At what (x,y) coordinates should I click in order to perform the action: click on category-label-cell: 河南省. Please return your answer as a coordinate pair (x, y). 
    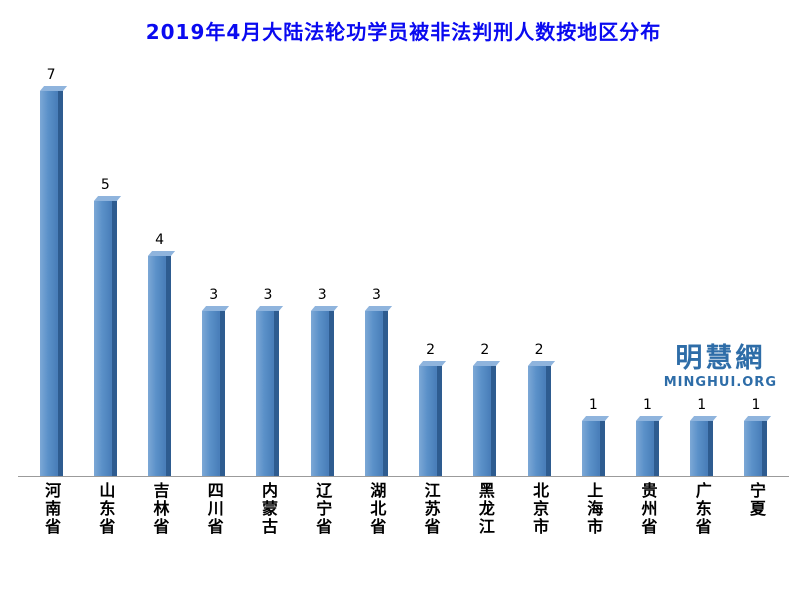
    Looking at the image, I should click on (51, 520).